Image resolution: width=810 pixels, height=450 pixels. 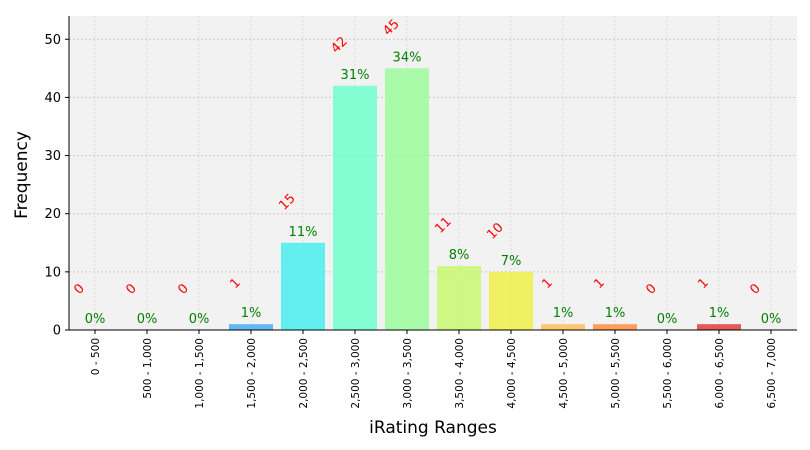 What do you see at coordinates (433, 428) in the screenshot?
I see `x-axis-title: iRating Ranges` at bounding box center [433, 428].